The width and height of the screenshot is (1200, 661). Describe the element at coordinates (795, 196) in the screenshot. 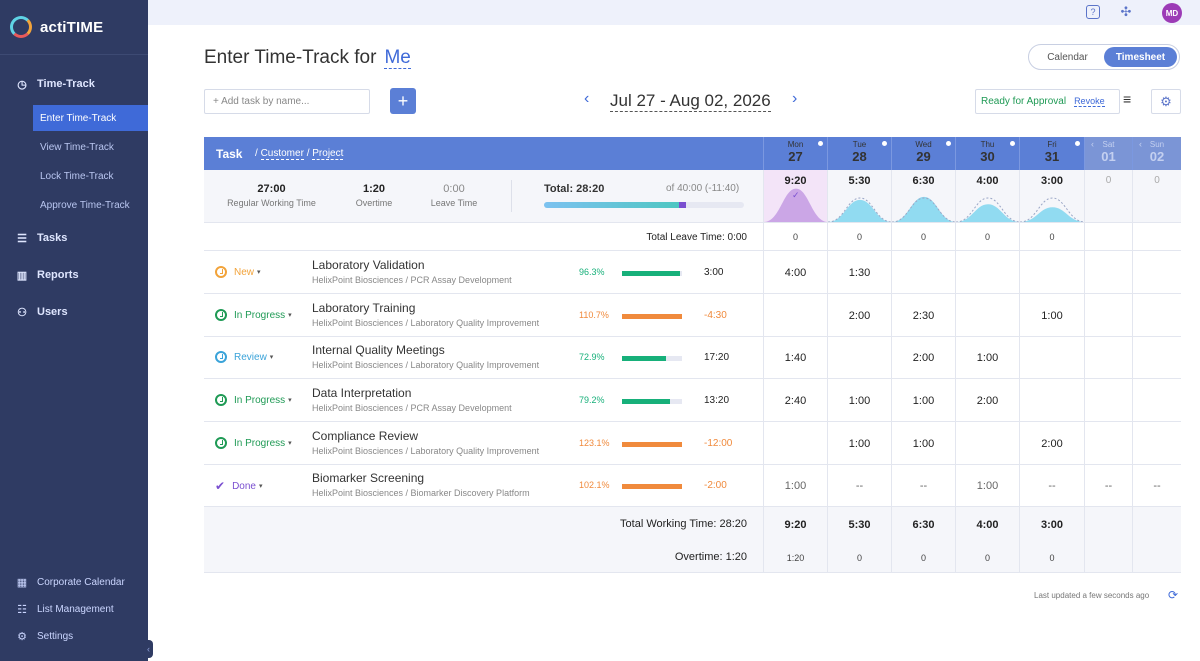

I see `day-total-cell: 9:20 ✓` at that location.